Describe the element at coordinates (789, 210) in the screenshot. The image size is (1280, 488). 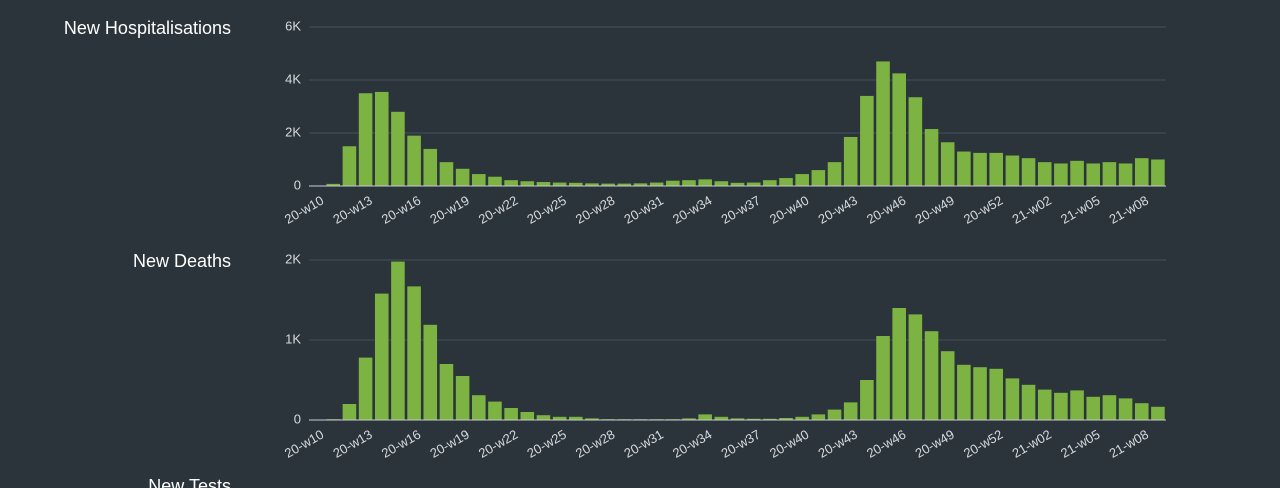
I see `x-tick-label: 20-w40` at that location.